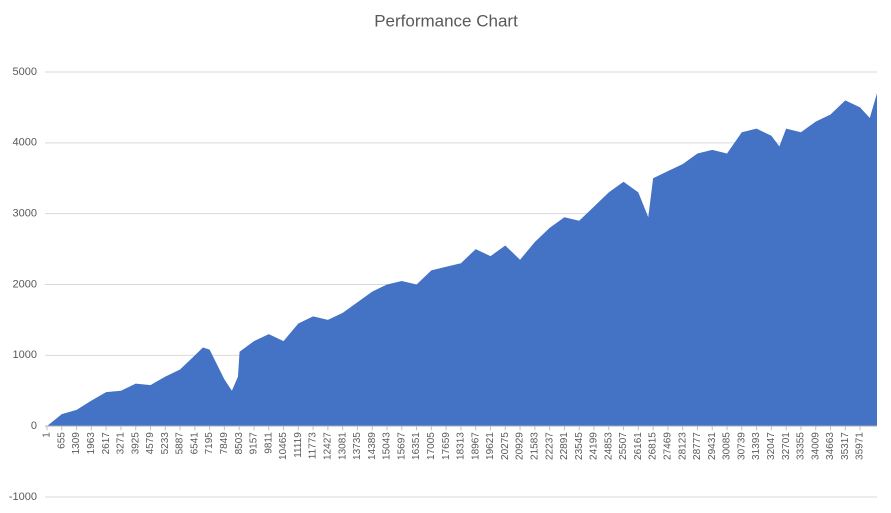  Describe the element at coordinates (23, 497) in the screenshot. I see `y-tick-label: -1000` at that location.